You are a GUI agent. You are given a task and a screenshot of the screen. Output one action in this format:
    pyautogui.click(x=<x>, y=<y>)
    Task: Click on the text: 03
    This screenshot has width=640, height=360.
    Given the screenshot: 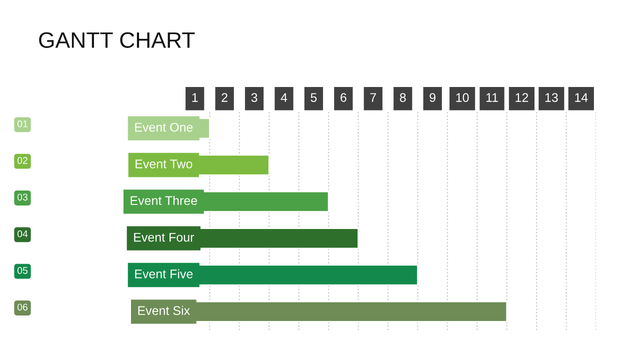 What is the action you would take?
    pyautogui.click(x=22, y=197)
    